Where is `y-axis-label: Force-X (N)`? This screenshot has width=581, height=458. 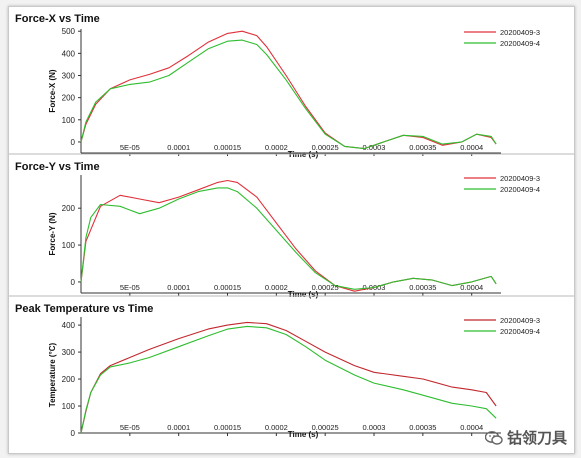
y-axis-label: Force-X (N) is located at coordinates (52, 90).